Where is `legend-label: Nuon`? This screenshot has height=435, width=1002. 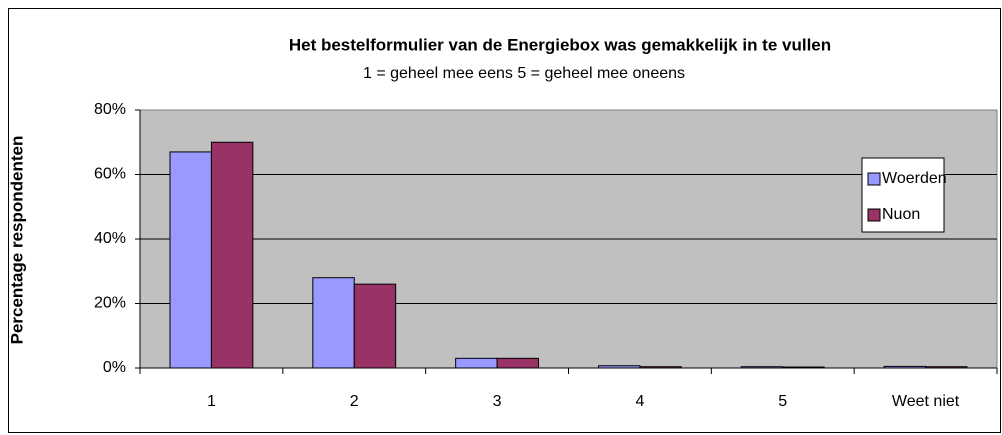
legend-label: Nuon is located at coordinates (901, 214).